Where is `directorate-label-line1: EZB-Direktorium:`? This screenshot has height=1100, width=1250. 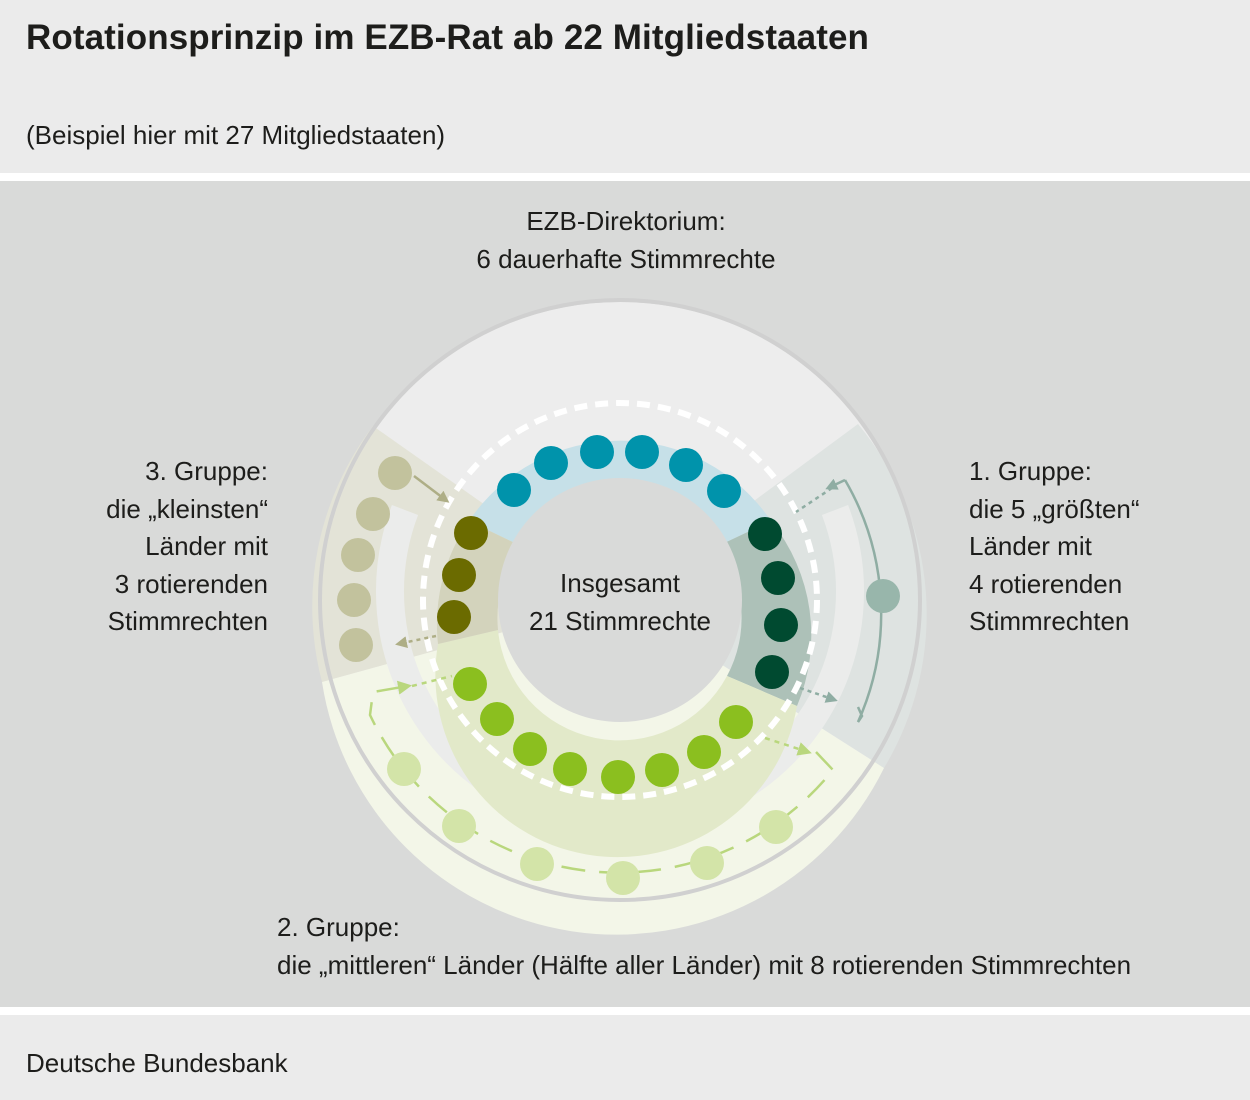 directorate-label-line1: EZB-Direktorium: is located at coordinates (626, 221).